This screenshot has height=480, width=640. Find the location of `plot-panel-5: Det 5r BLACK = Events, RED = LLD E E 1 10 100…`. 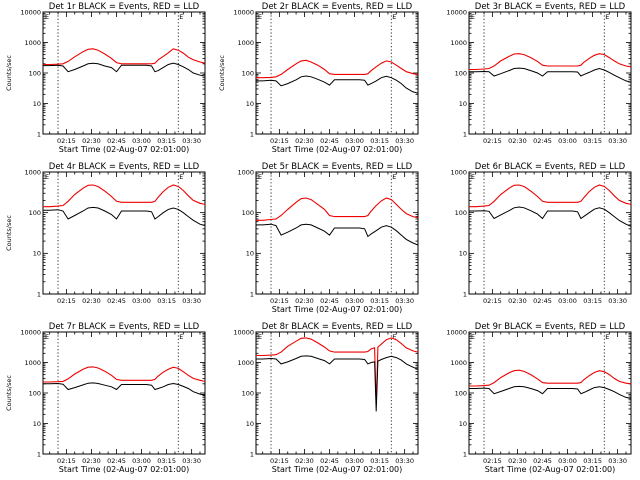

plot-panel-5: Det 5r BLACK = Events, RED = LLD E E 1 10 100… is located at coordinates (319, 240).